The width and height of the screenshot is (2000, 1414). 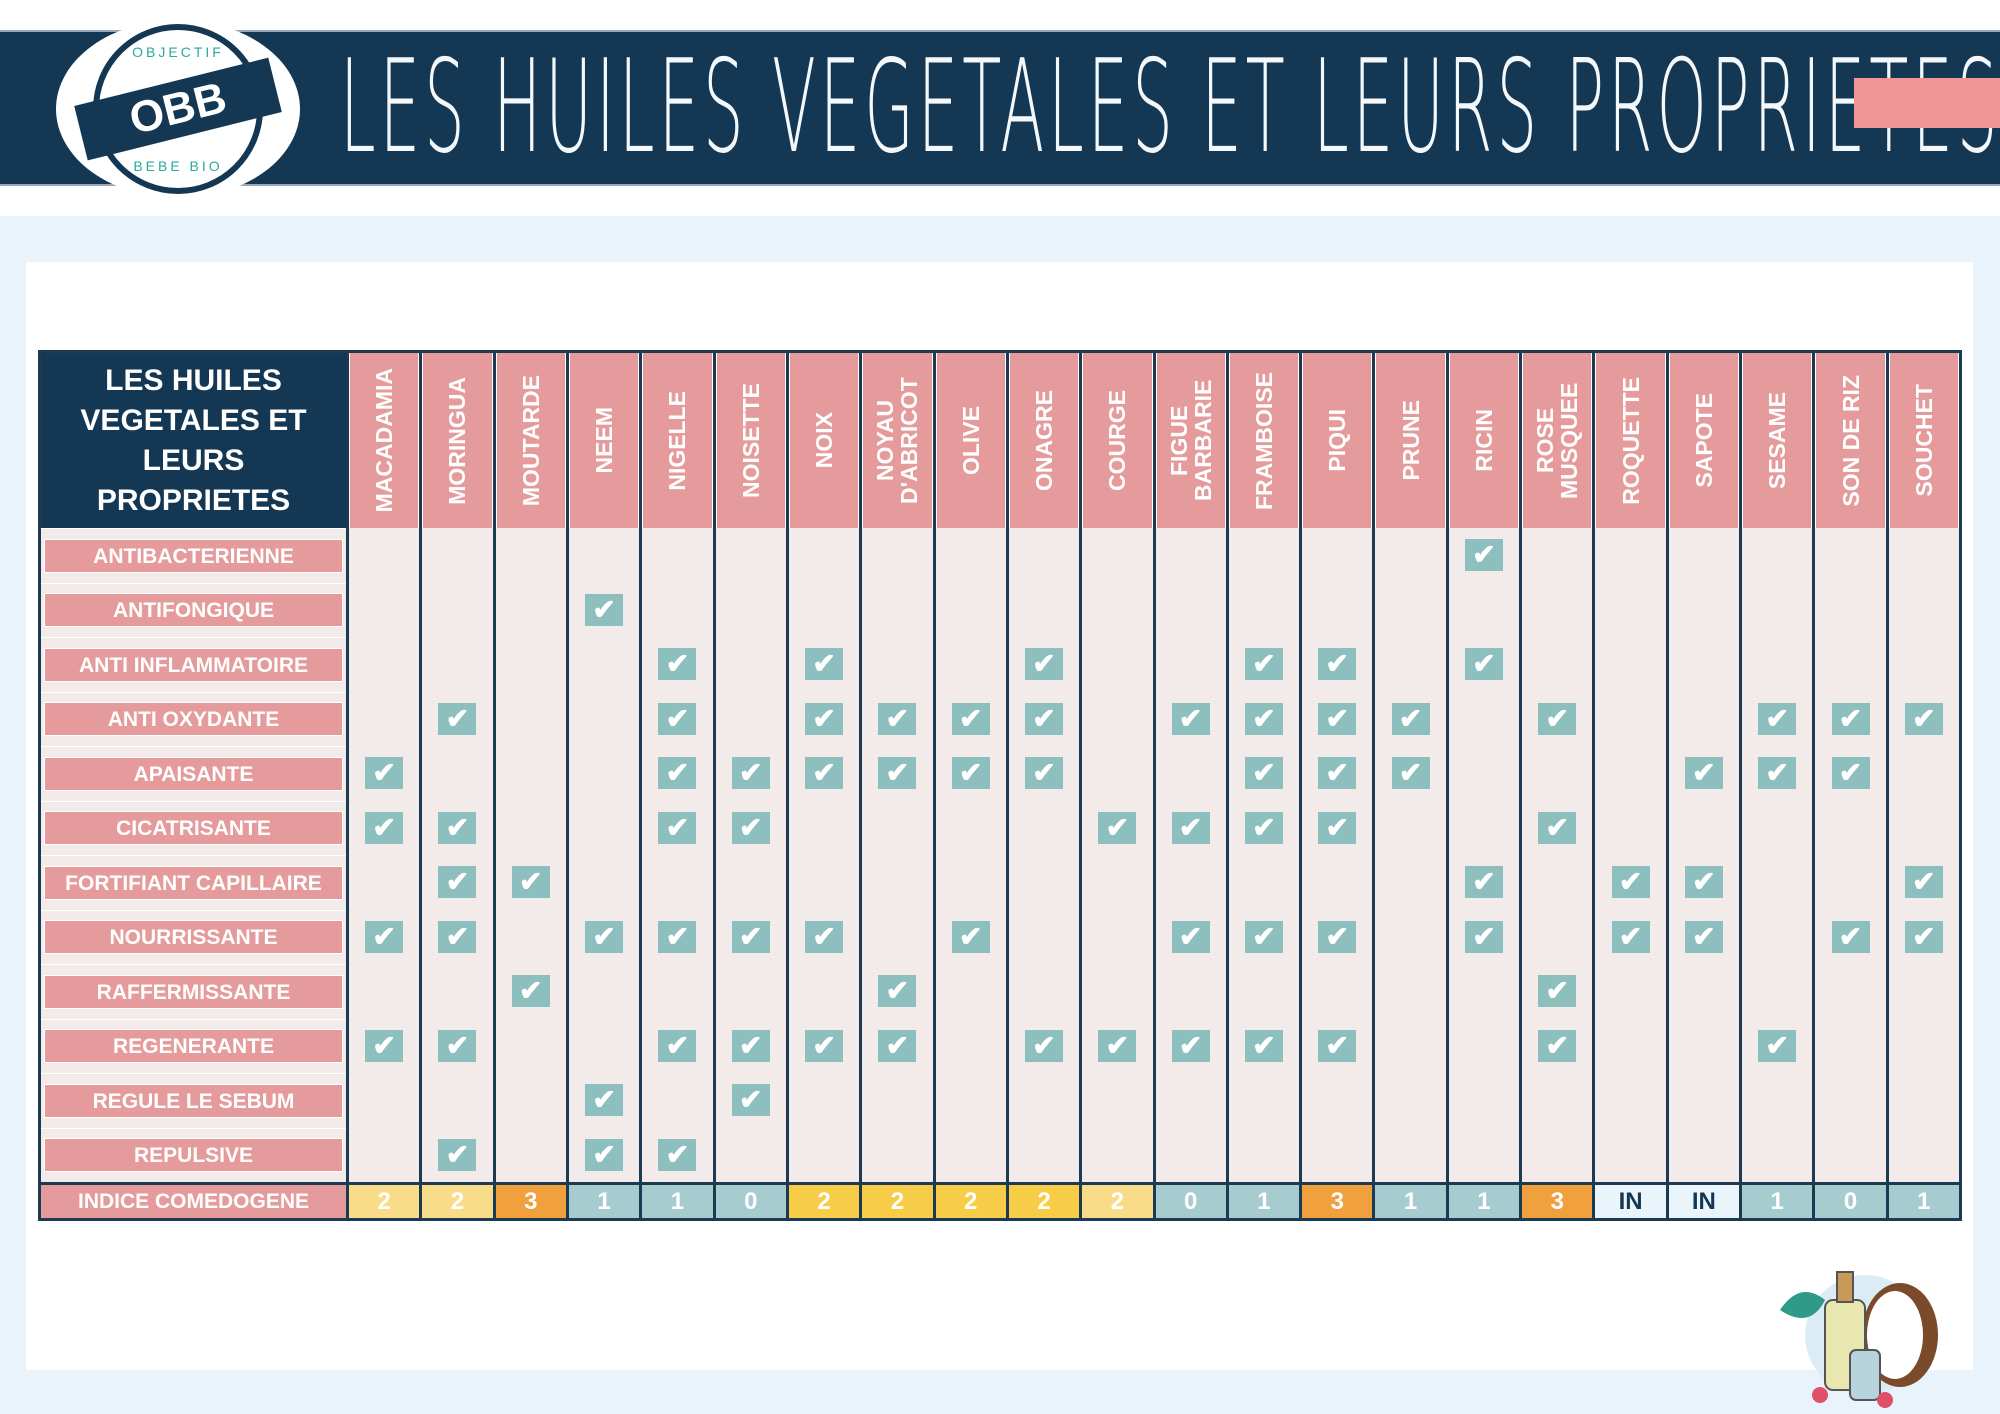 What do you see at coordinates (193, 664) in the screenshot?
I see `property-row-label: ANTI INFLAMMATOIRE` at bounding box center [193, 664].